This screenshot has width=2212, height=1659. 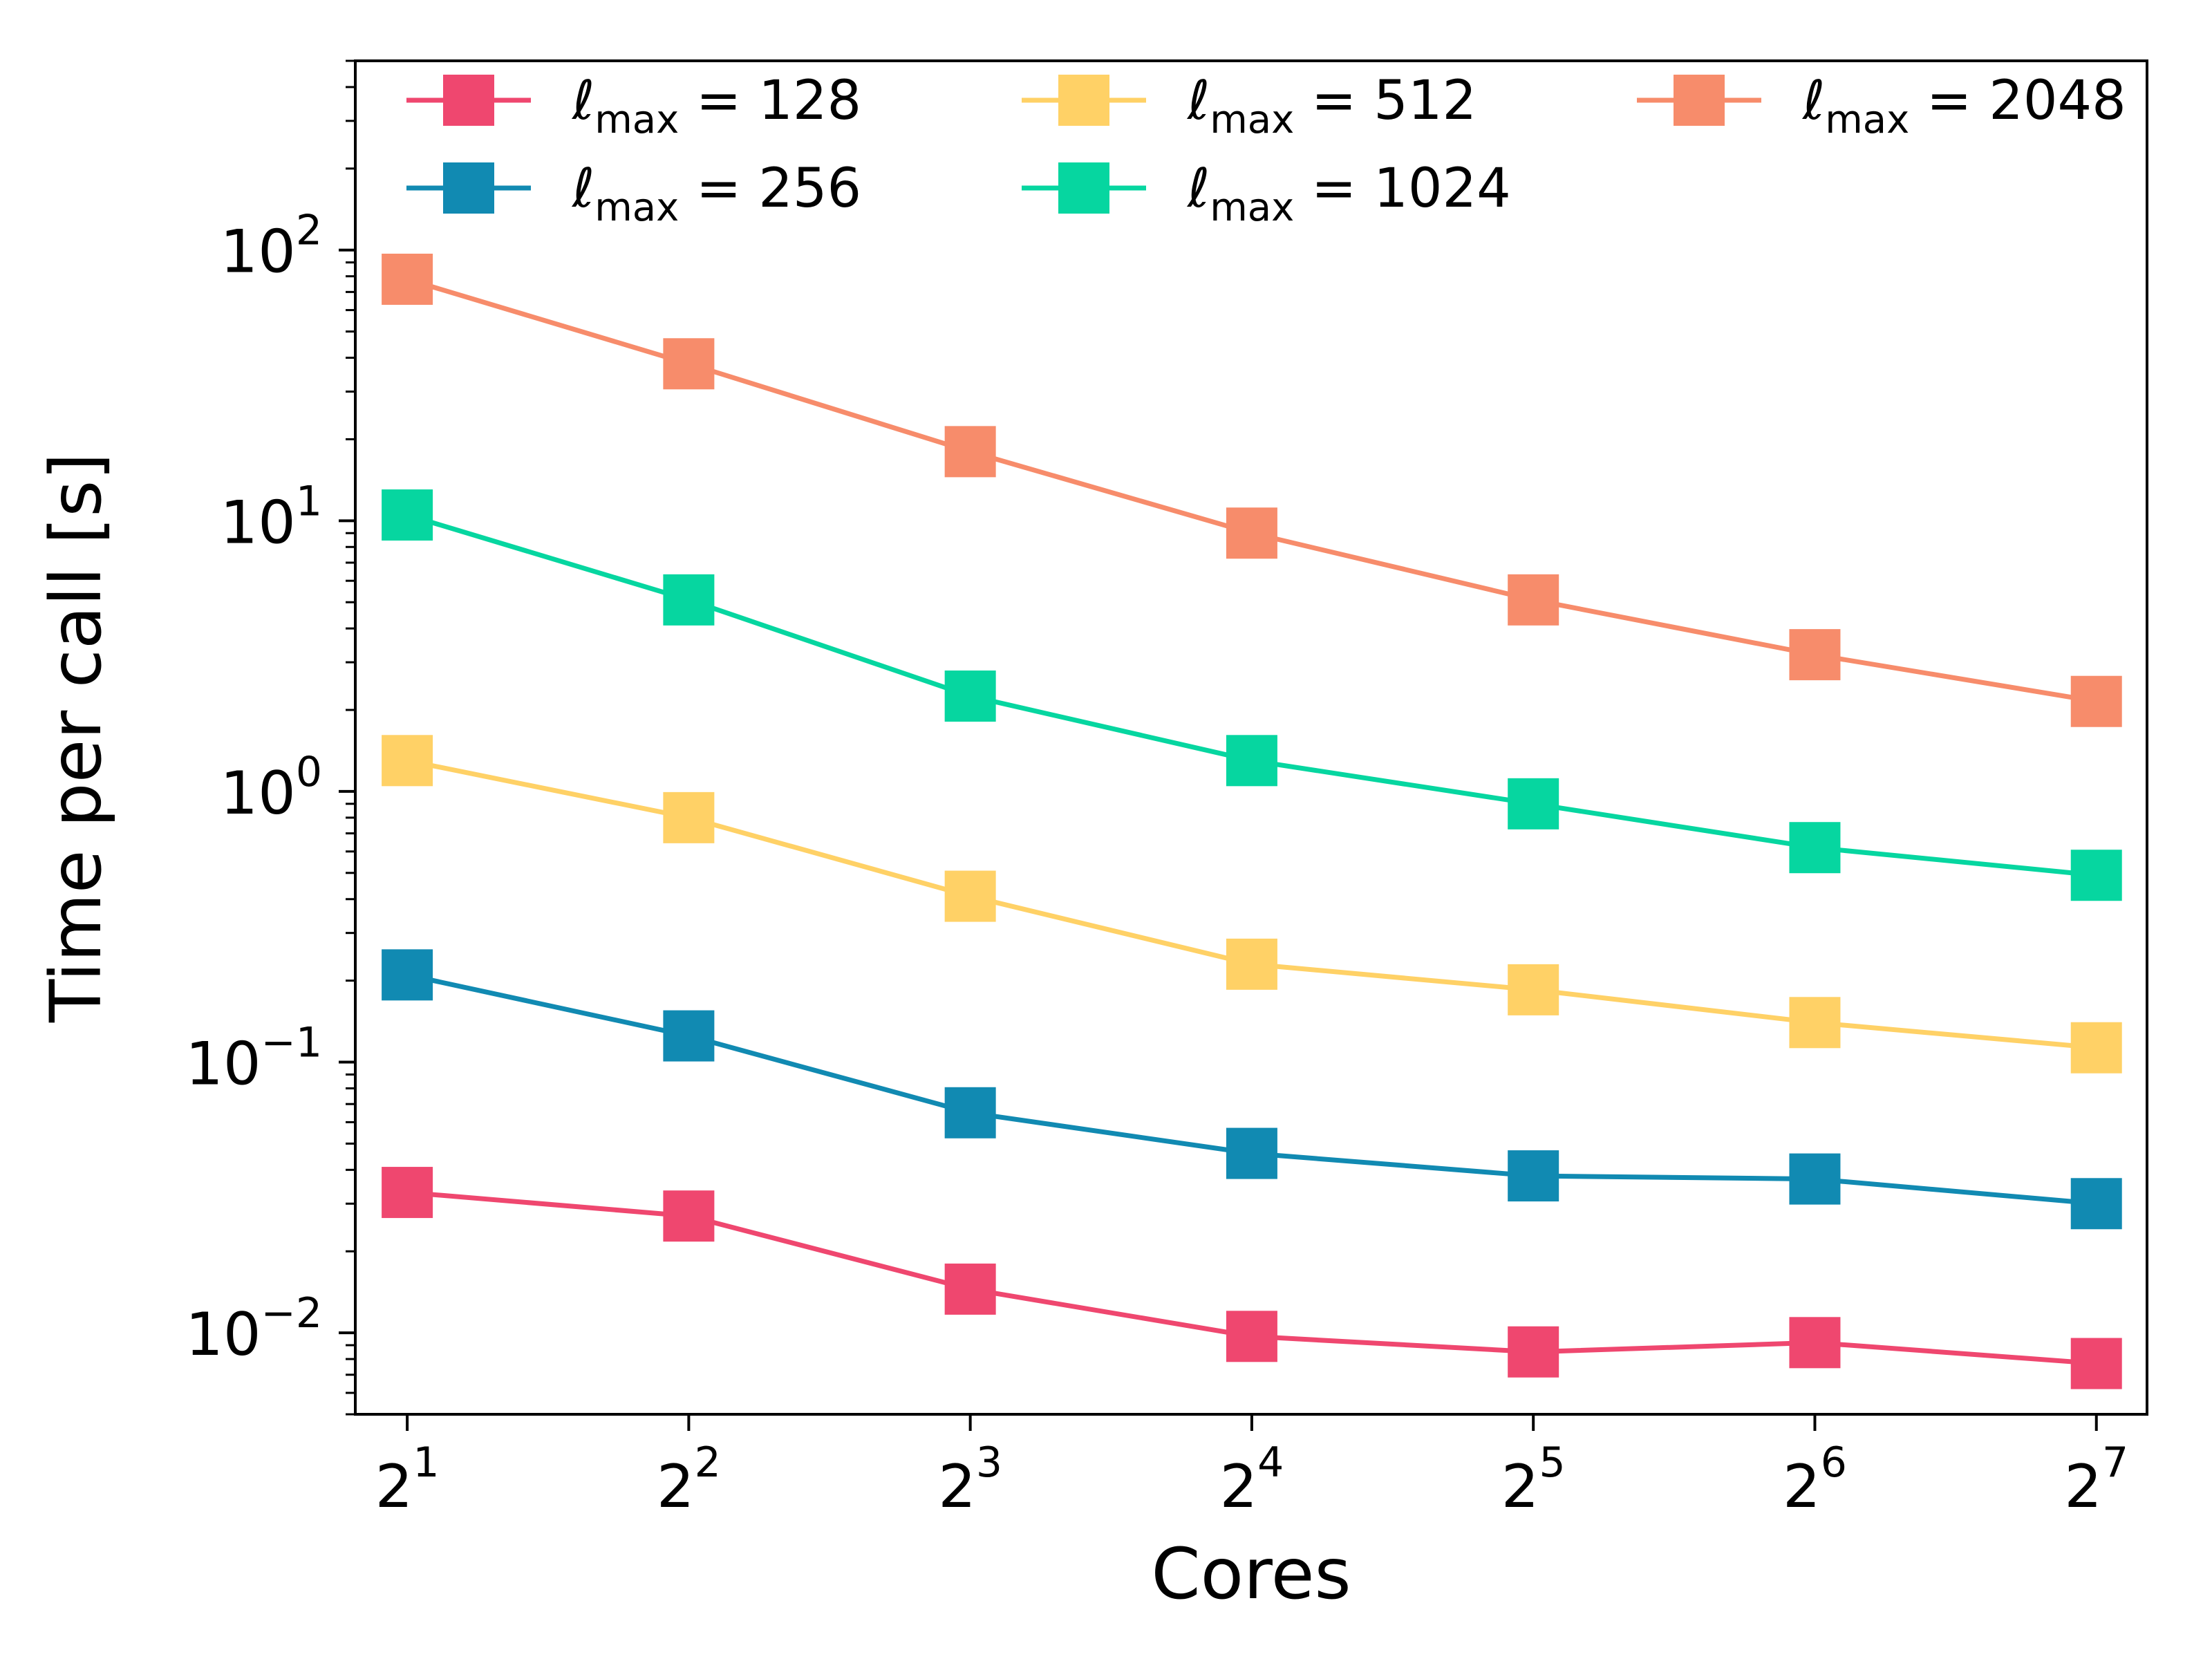 What do you see at coordinates (271, 517) in the screenshot?
I see `y-tick-label: 10¹` at bounding box center [271, 517].